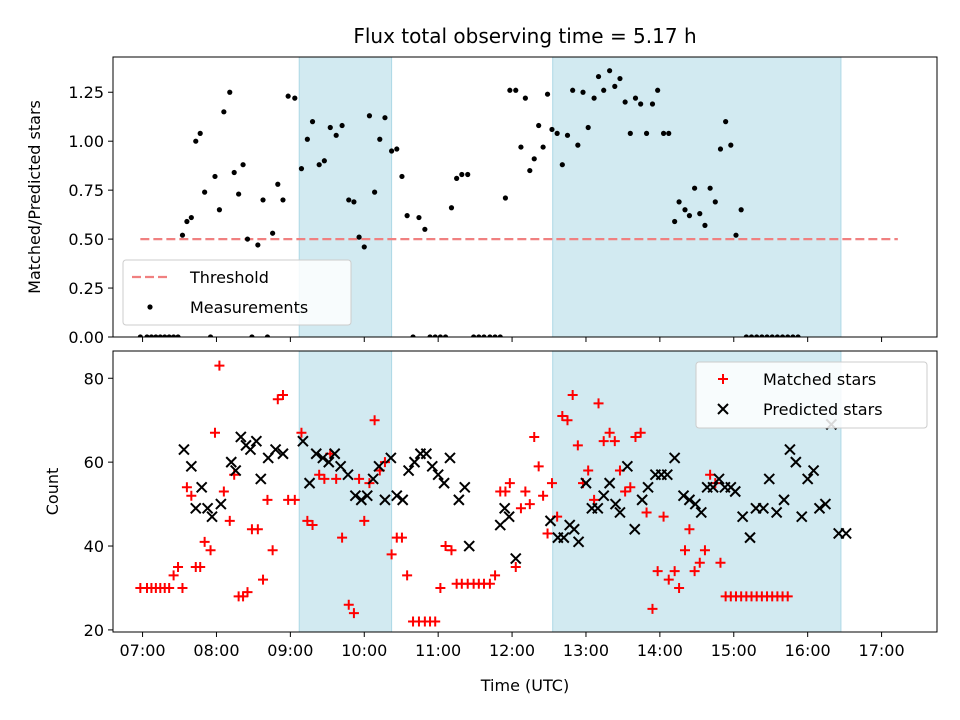 The height and width of the screenshot is (720, 960). What do you see at coordinates (216, 650) in the screenshot?
I see `x-tick-label: 08:00` at bounding box center [216, 650].